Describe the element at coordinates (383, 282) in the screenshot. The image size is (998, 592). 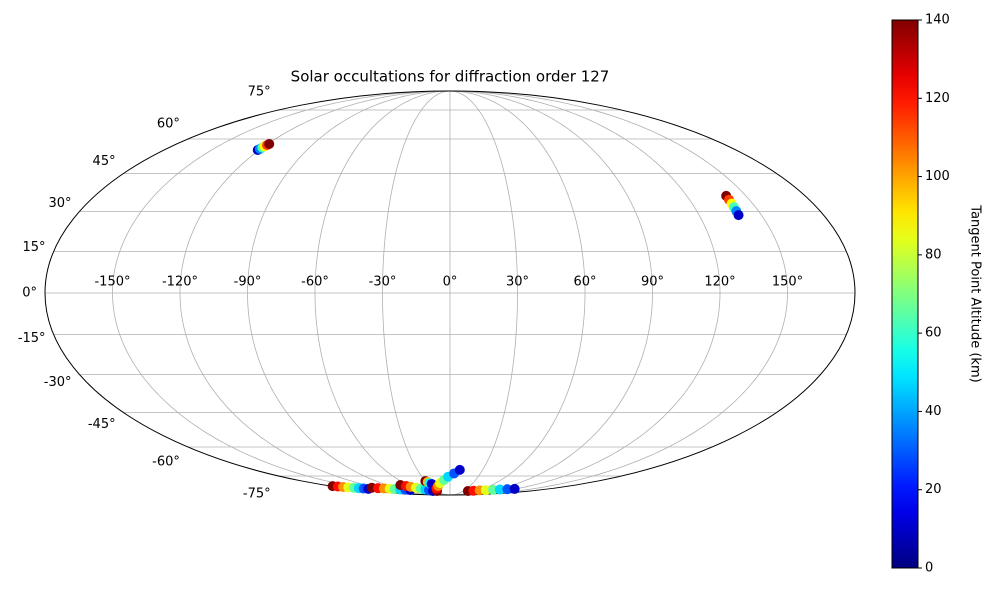
I see `x-tick-label: -30°` at that location.